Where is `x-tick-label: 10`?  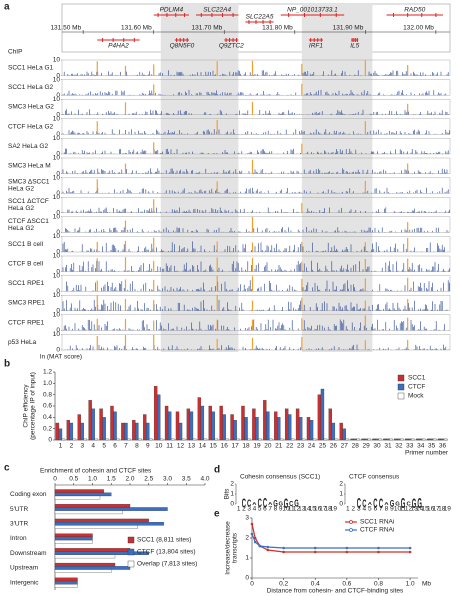 x-tick-label: 10 is located at coordinates (159, 446).